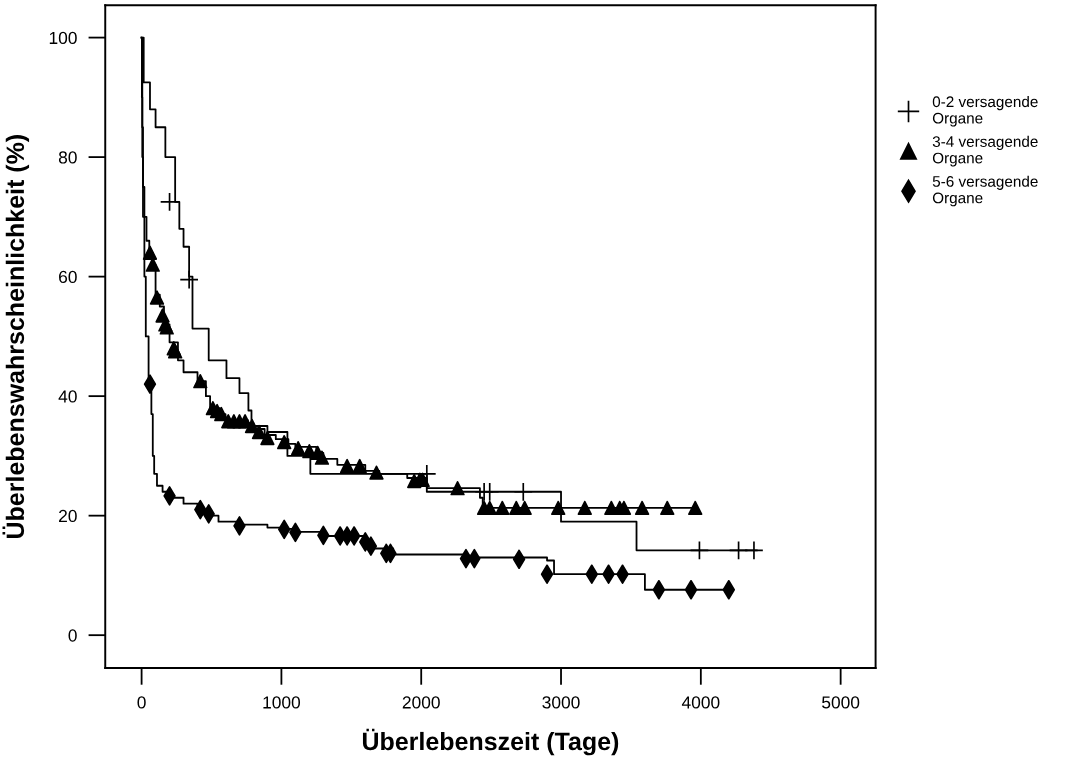 Image resolution: width=1085 pixels, height=760 pixels. What do you see at coordinates (985, 111) in the screenshot?
I see `legend-label: 0-2 versagende Organe` at bounding box center [985, 111].